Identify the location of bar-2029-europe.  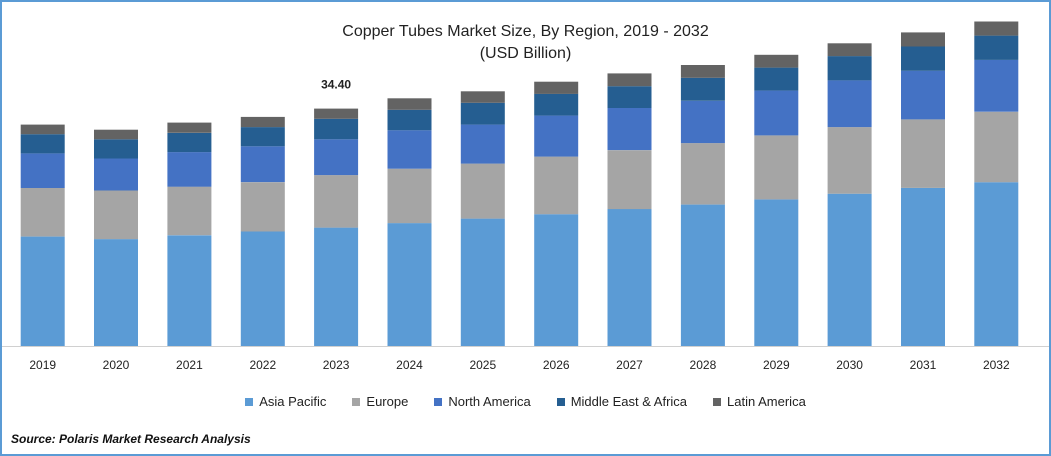
(776, 167).